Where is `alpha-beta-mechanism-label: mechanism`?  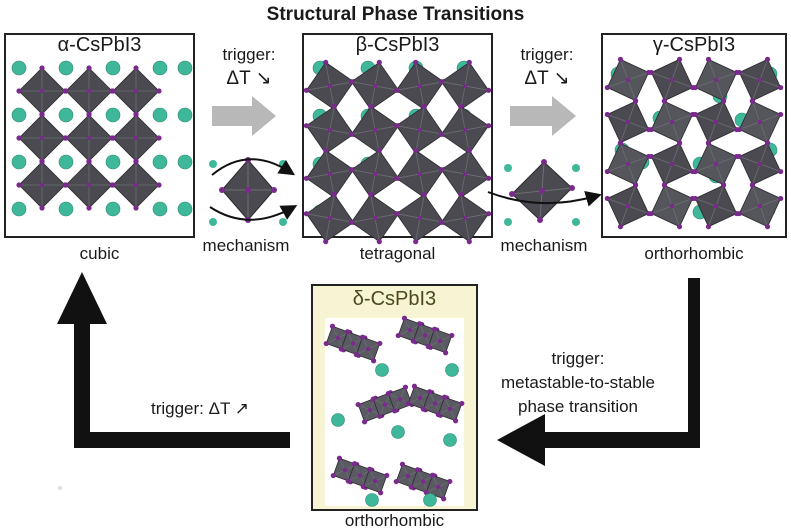
alpha-beta-mechanism-label: mechanism is located at coordinates (246, 245).